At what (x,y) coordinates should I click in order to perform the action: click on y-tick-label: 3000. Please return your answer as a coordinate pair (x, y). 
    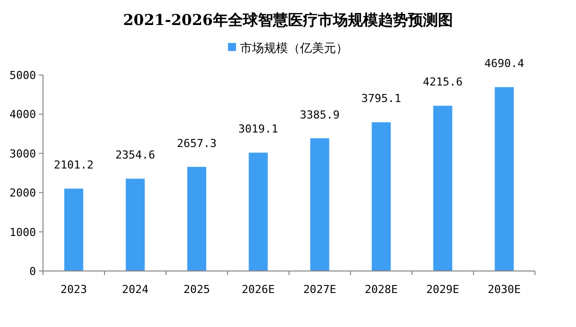
    Looking at the image, I should click on (23, 153).